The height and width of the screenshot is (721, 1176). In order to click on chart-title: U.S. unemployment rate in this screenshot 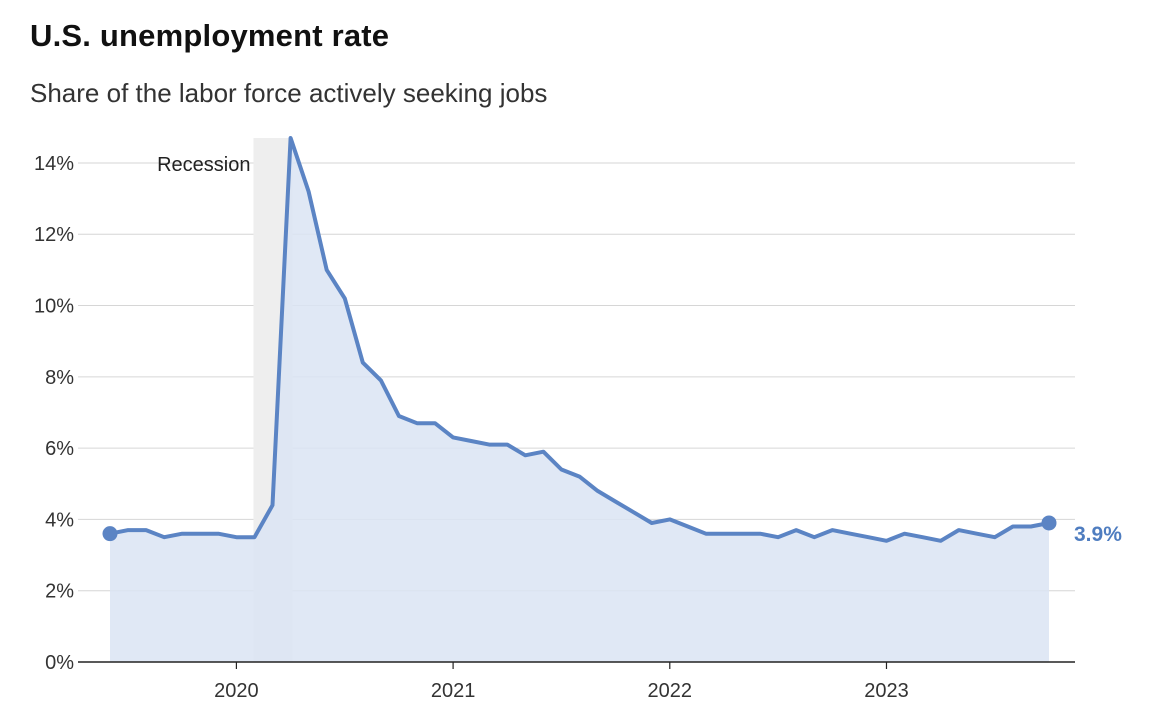, I will do `click(210, 35)`.